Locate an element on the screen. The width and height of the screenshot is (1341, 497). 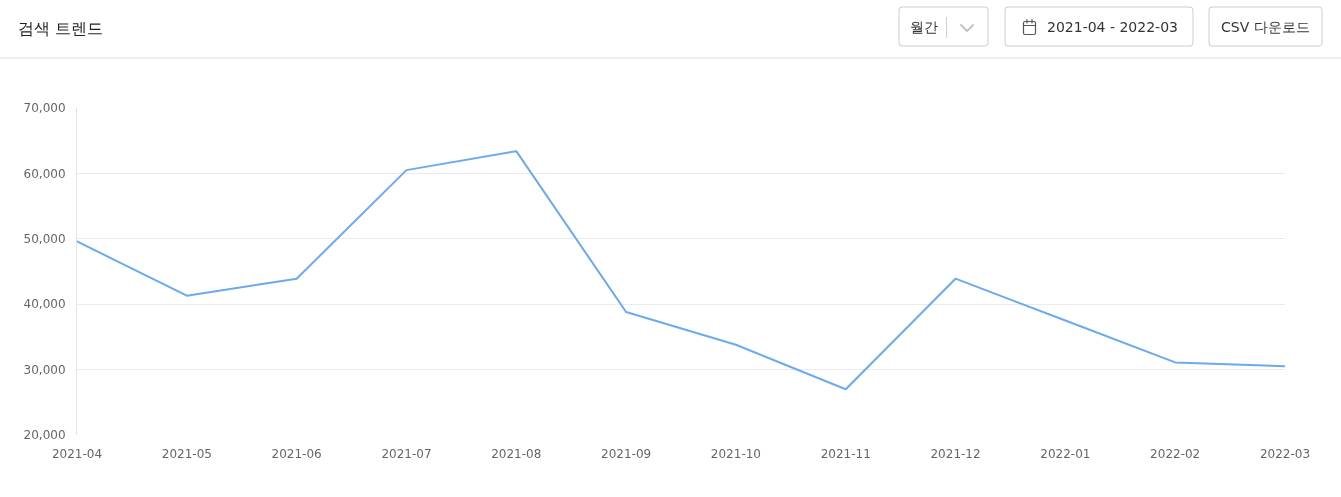
text: CSV 다운로드 is located at coordinates (1265, 27).